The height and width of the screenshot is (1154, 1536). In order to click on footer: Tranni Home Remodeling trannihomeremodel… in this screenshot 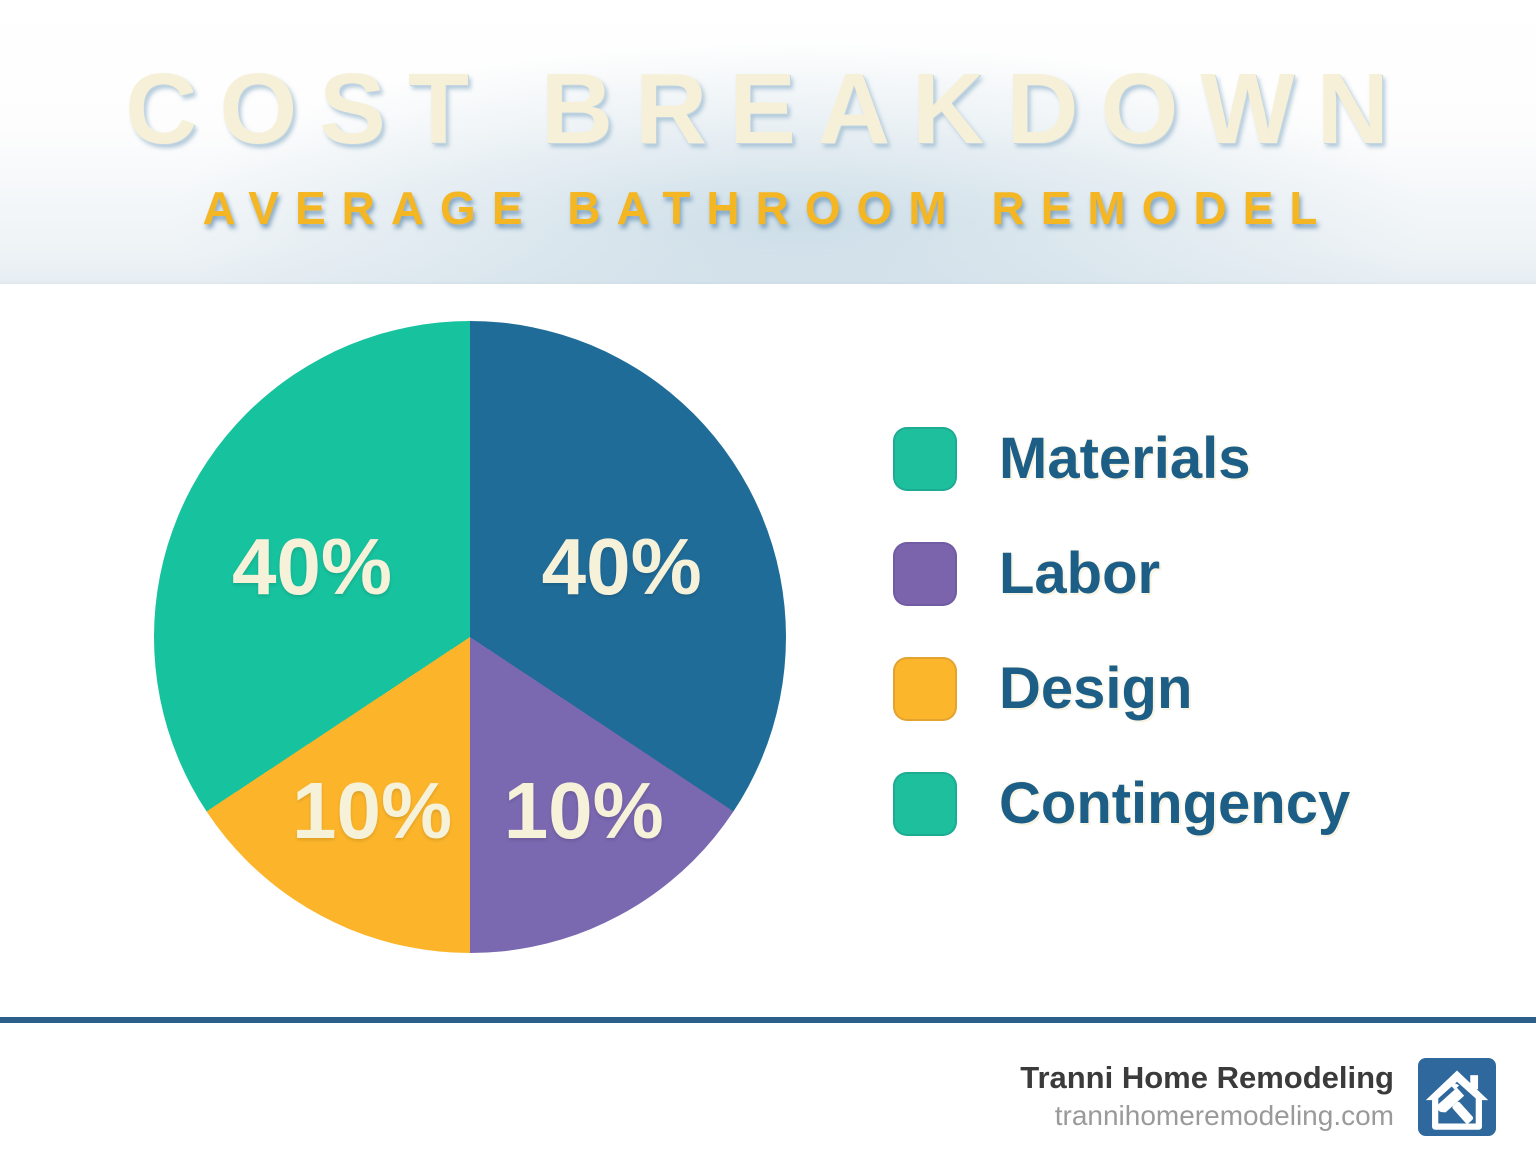, I will do `click(768, 1097)`.